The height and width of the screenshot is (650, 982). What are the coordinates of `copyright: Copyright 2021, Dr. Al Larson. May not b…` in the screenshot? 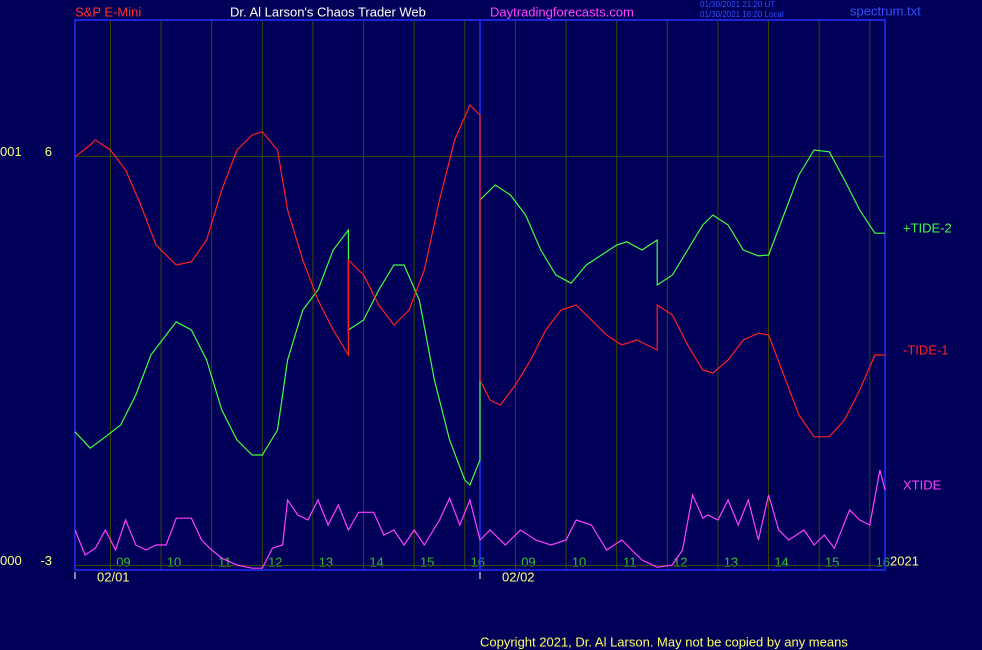 It's located at (664, 641).